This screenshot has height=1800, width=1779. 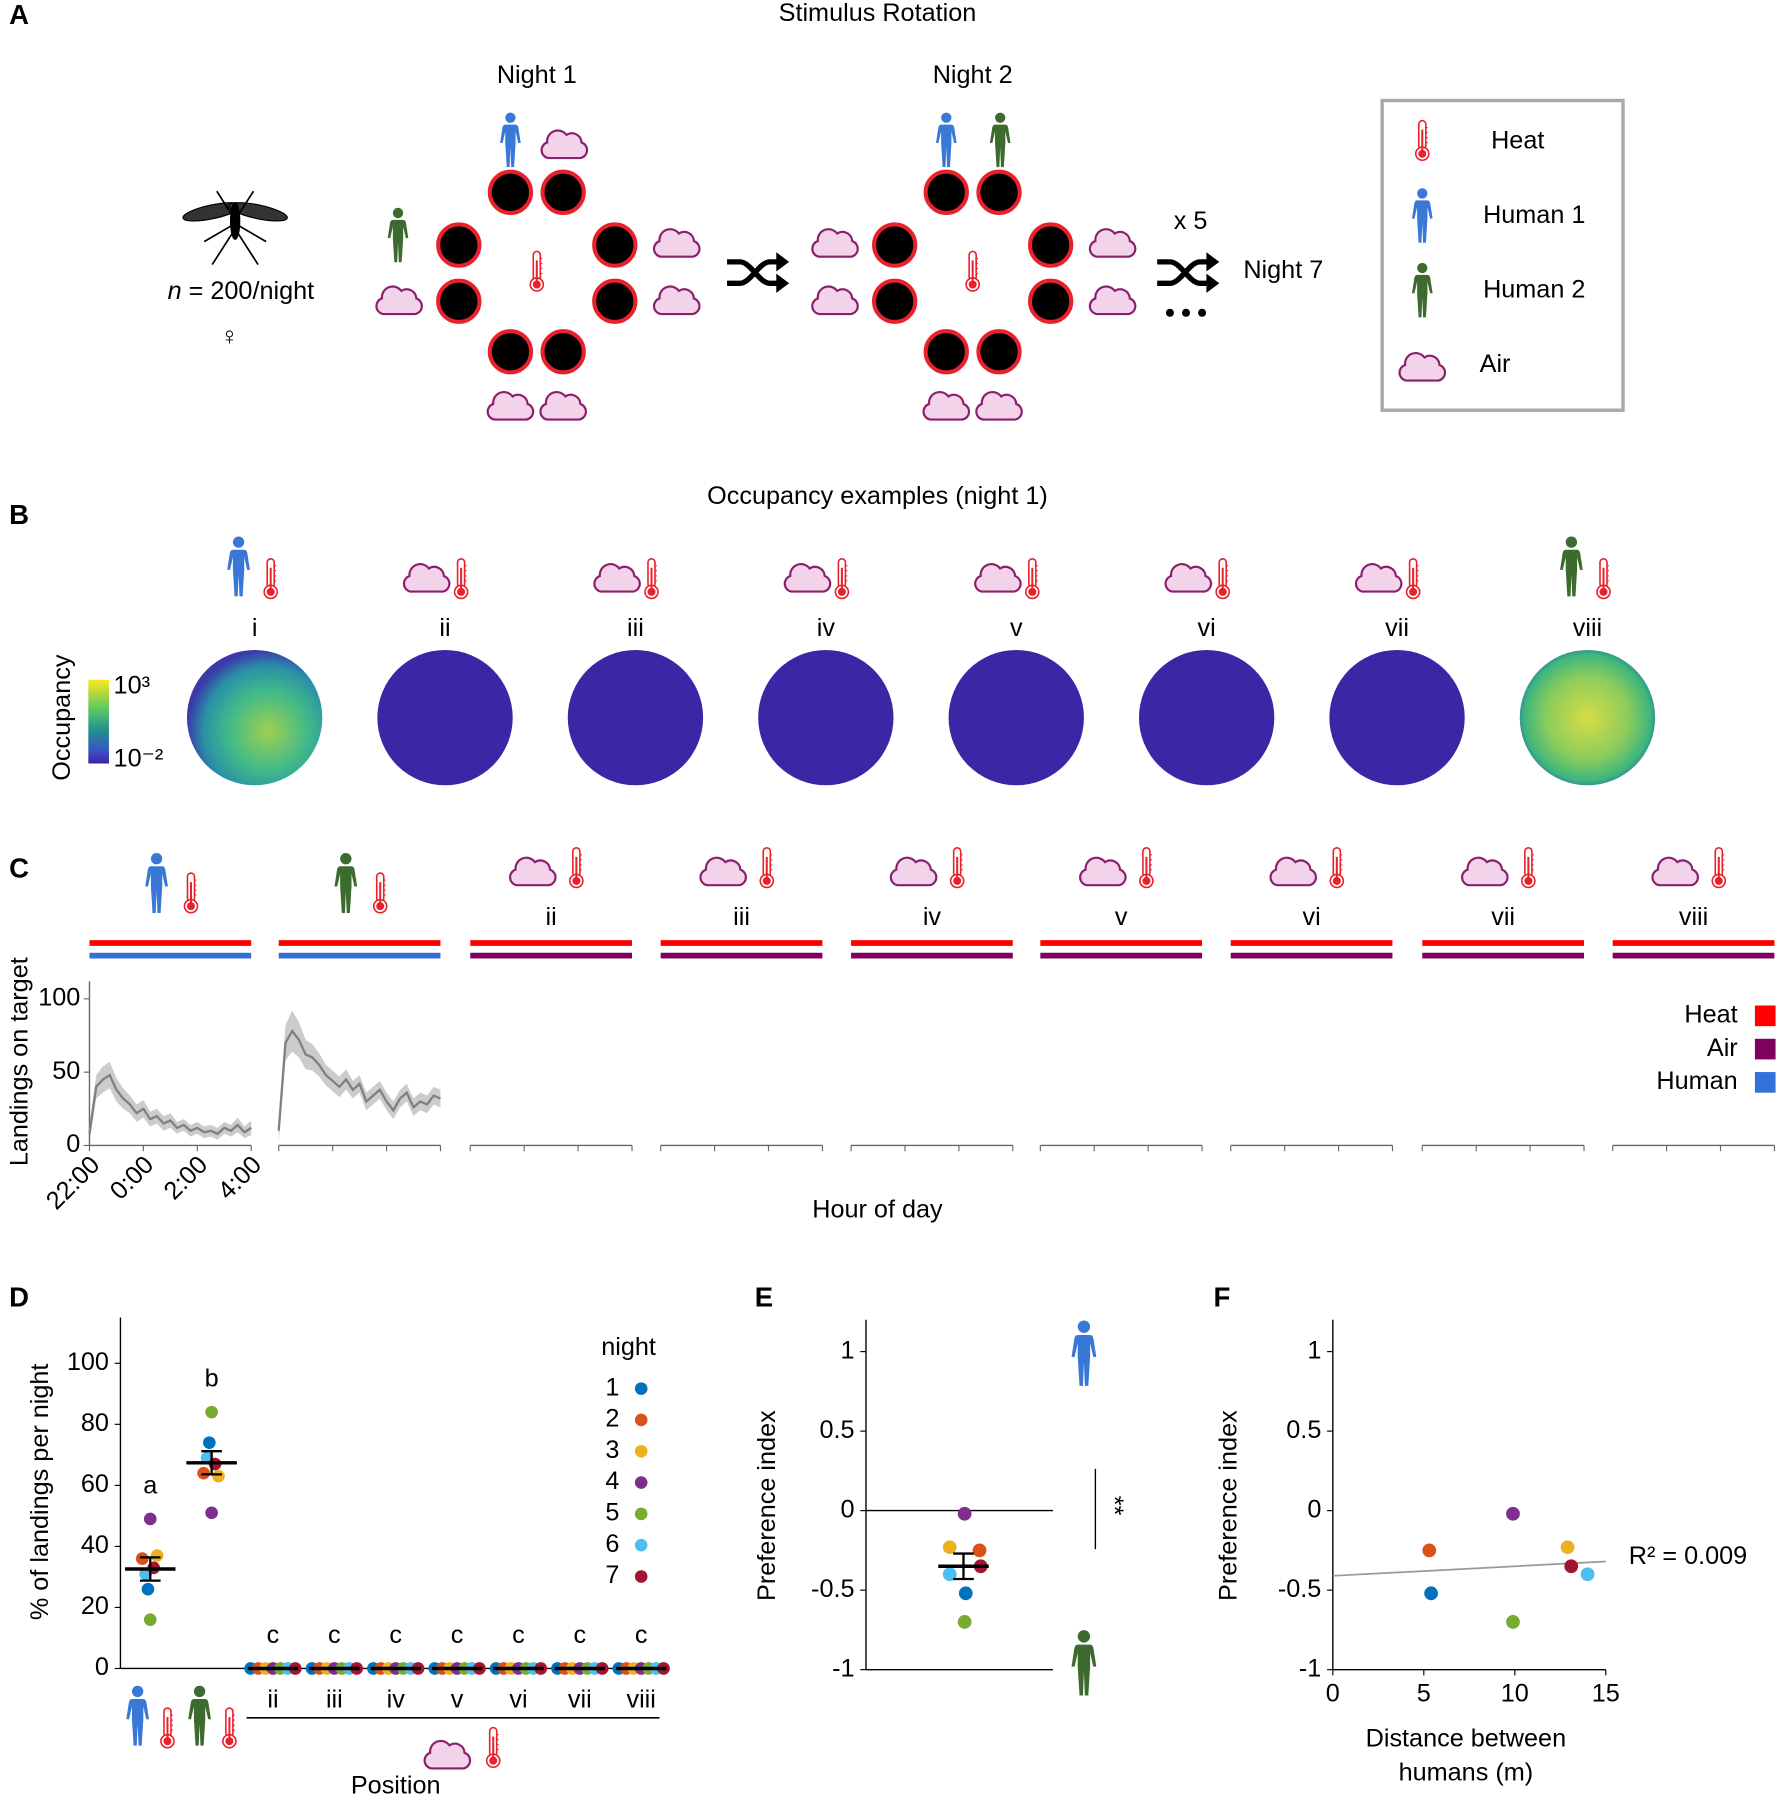 What do you see at coordinates (170, 1102) in the screenshot?
I see `error-band` at bounding box center [170, 1102].